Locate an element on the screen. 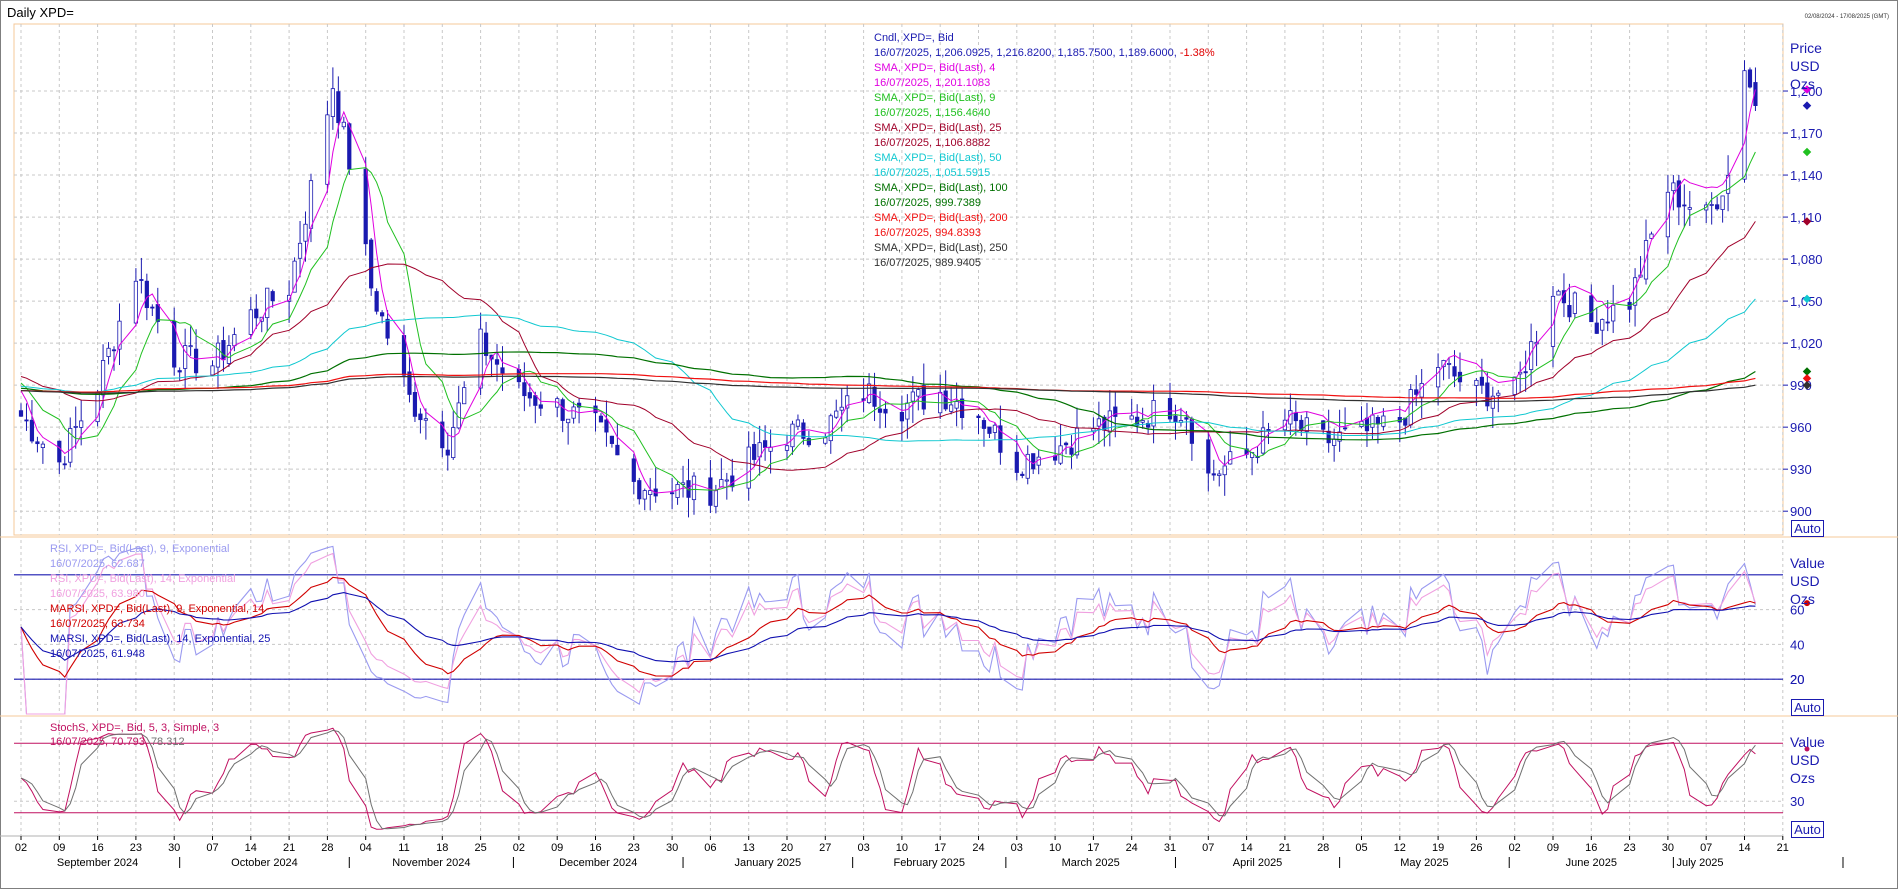 Image resolution: width=1898 pixels, height=889 pixels. x-tick-label: 28 is located at coordinates (1323, 848).